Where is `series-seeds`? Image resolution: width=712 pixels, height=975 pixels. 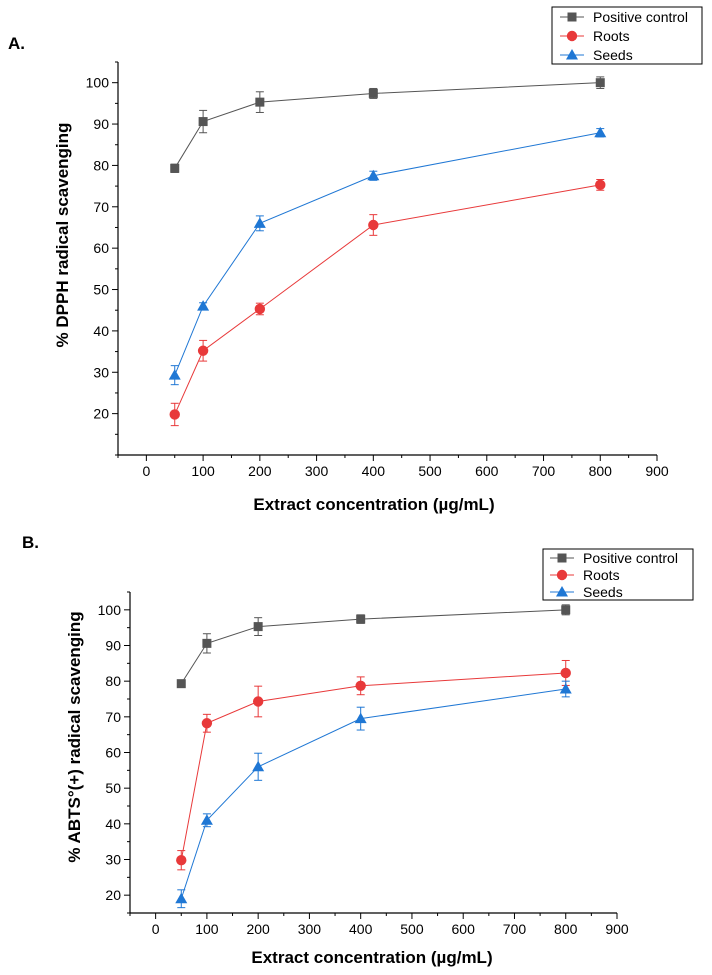 series-seeds is located at coordinates (373, 794).